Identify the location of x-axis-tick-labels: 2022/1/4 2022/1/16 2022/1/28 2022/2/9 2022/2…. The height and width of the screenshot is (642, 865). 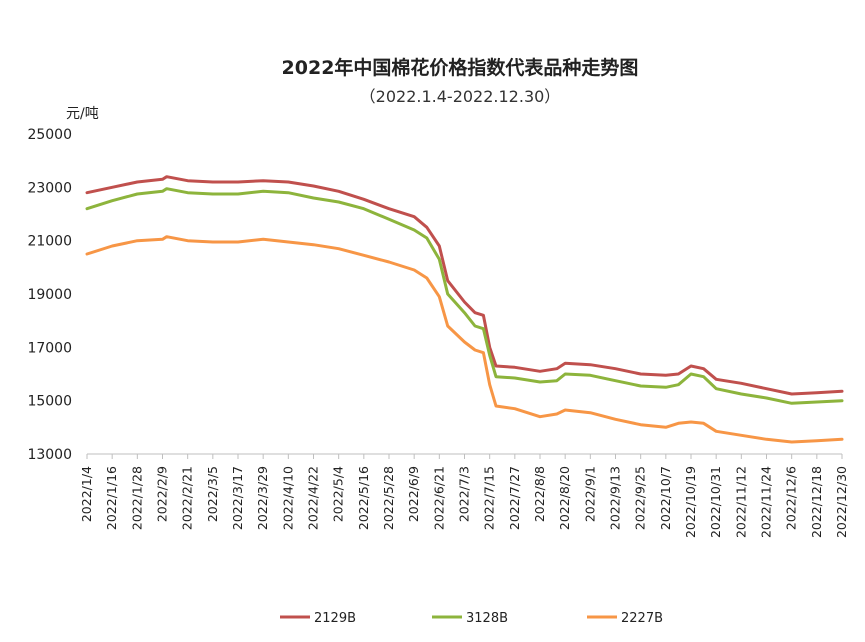
(464, 502).